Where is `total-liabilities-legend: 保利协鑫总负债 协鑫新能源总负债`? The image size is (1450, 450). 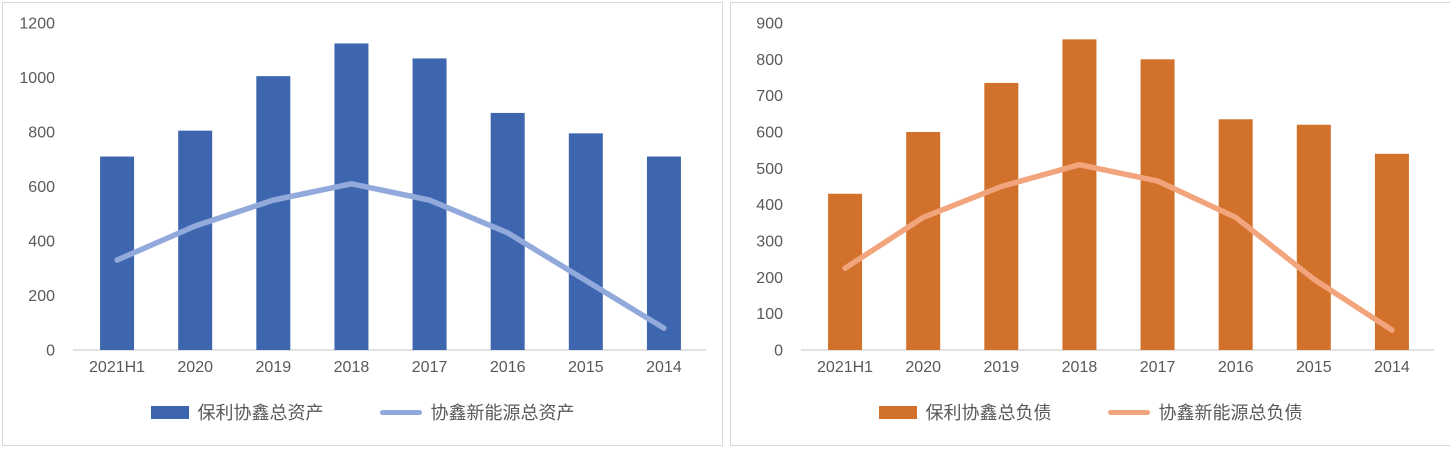
total-liabilities-legend: 保利协鑫总负债 协鑫新能源总负债 is located at coordinates (1090, 412).